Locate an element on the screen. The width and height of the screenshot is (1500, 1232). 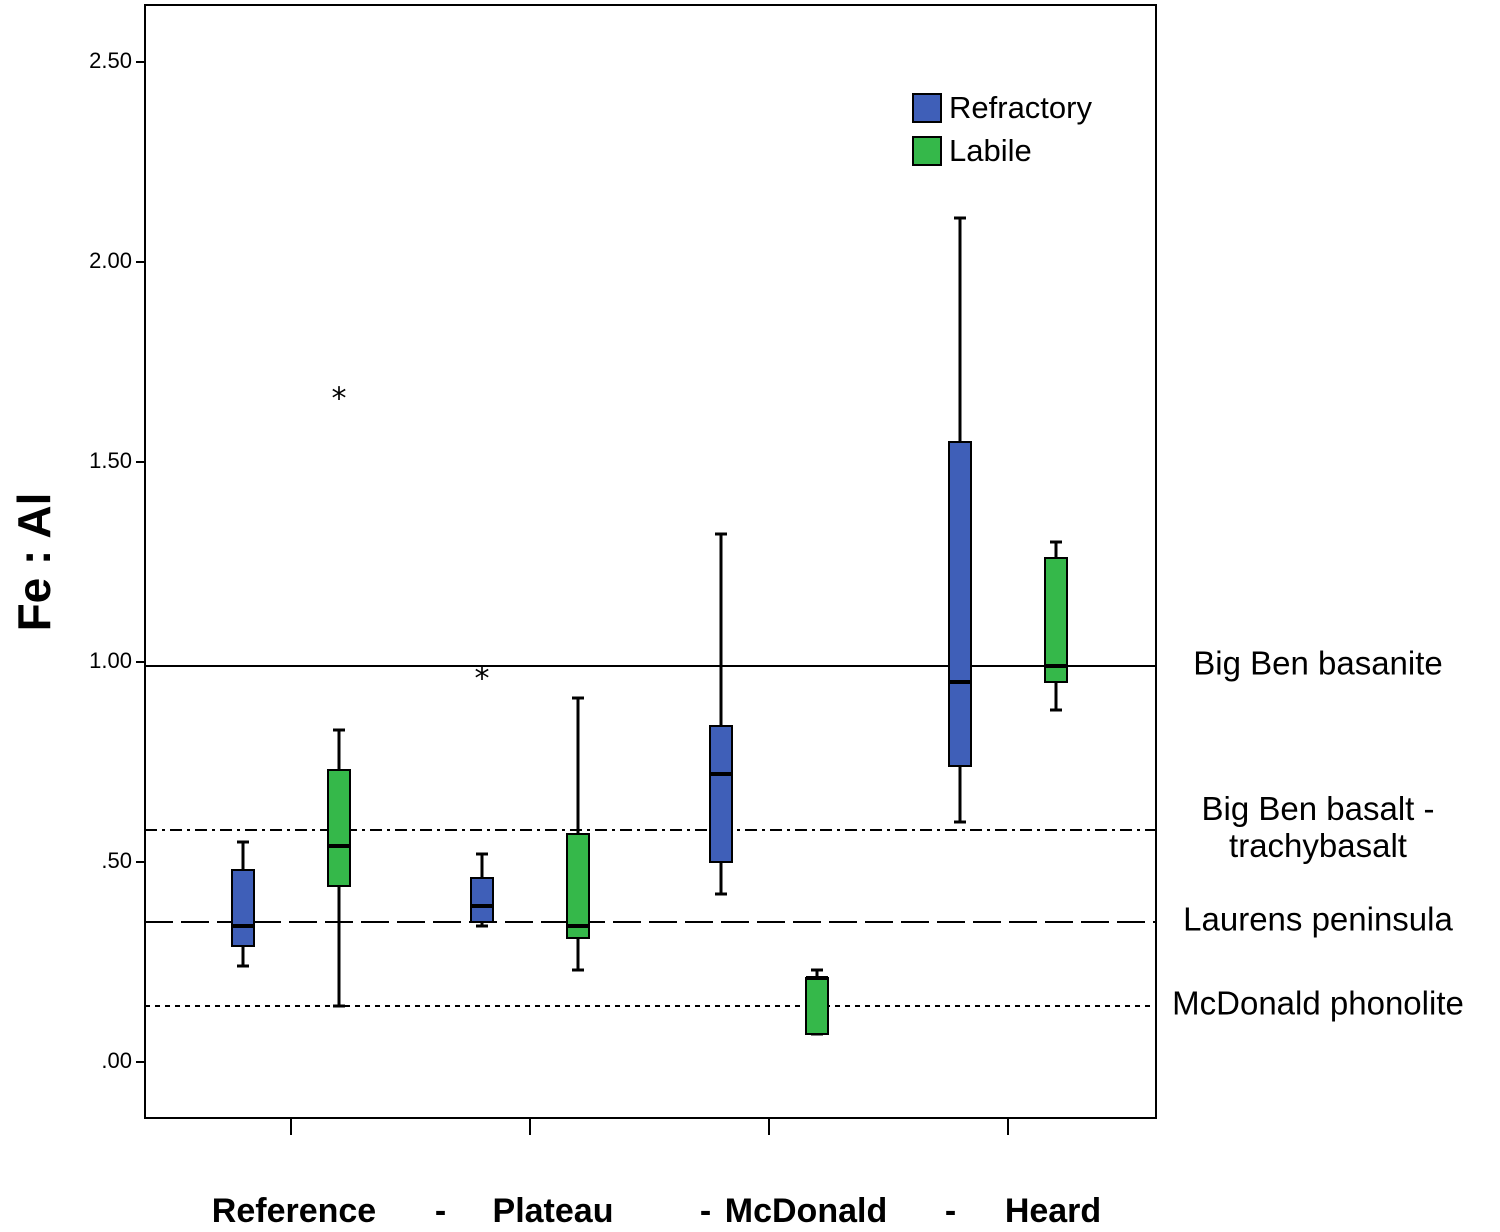
x-category-label: Plateau is located at coordinates (553, 1211).